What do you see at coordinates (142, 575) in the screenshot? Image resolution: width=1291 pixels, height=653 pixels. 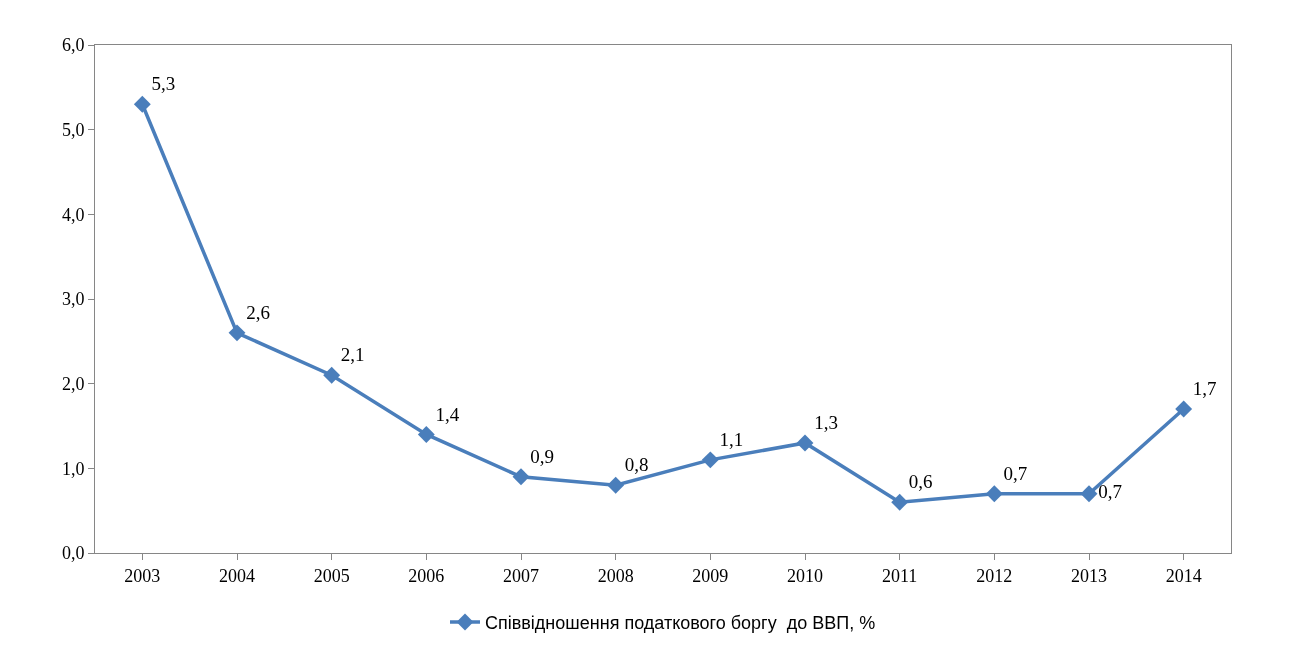 I see `x-tick-label: 2003` at bounding box center [142, 575].